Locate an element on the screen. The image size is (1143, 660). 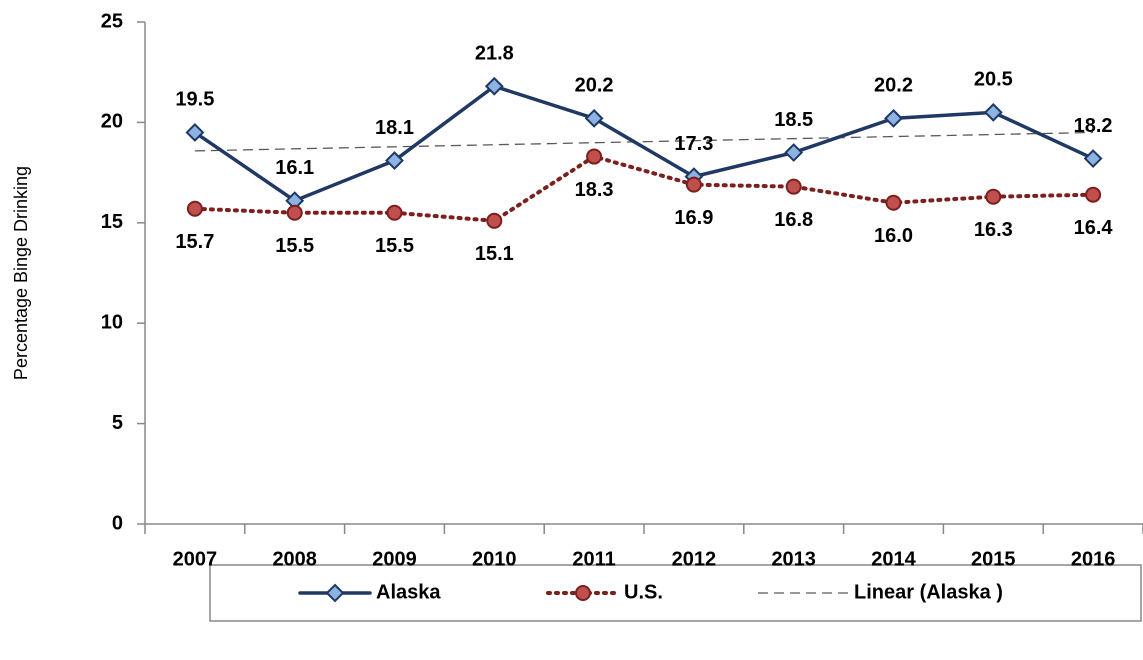
x-tick-label: 2007 is located at coordinates (195, 559).